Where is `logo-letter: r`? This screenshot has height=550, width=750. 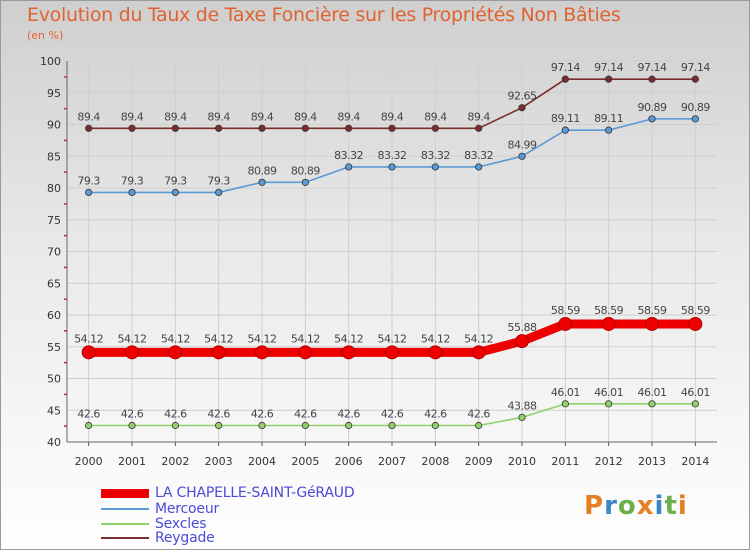
logo-letter: r is located at coordinates (611, 506).